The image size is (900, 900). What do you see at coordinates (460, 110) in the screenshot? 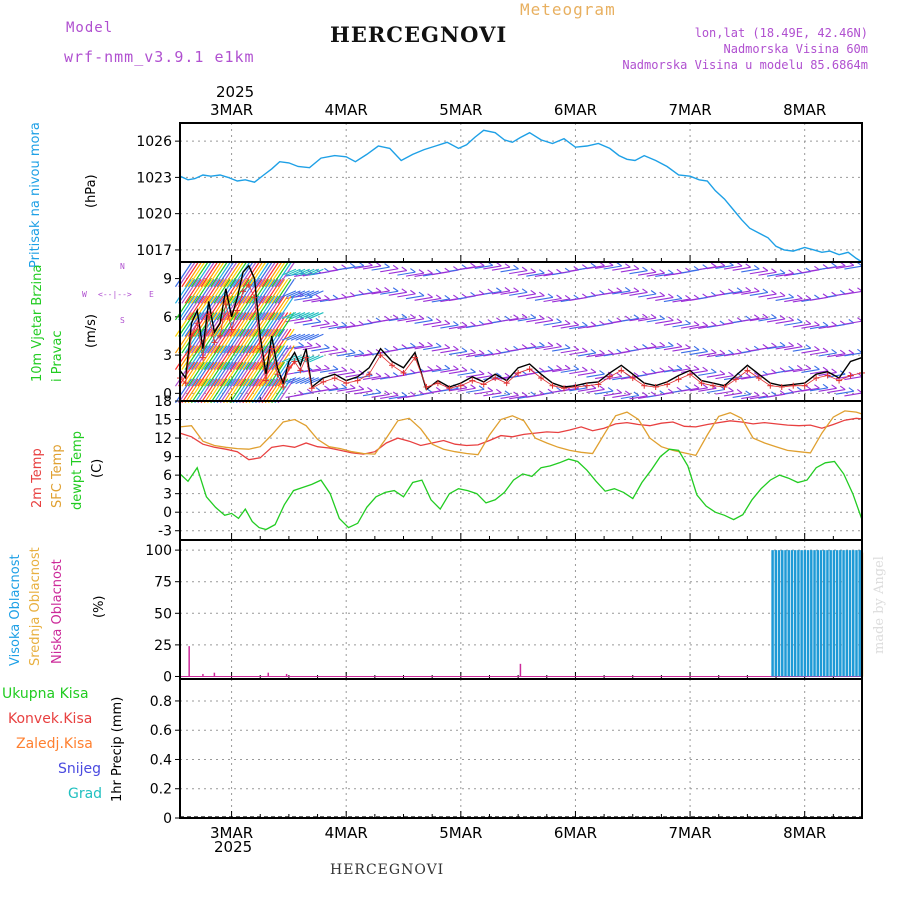
I see `top-day-label: 5MAR` at bounding box center [460, 110].